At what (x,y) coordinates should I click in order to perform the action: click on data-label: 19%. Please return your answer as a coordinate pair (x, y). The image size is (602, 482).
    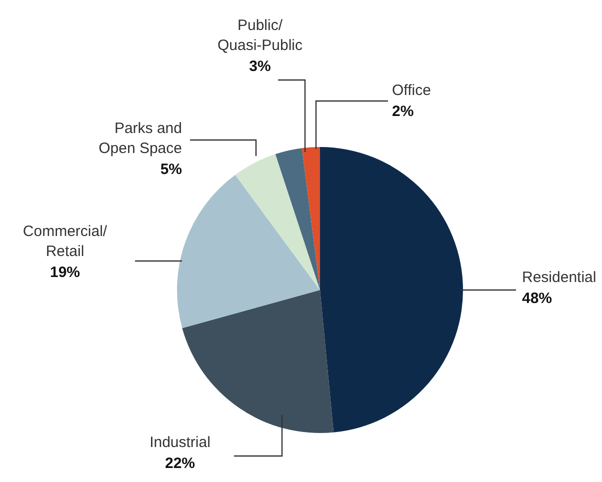
    Looking at the image, I should click on (65, 272).